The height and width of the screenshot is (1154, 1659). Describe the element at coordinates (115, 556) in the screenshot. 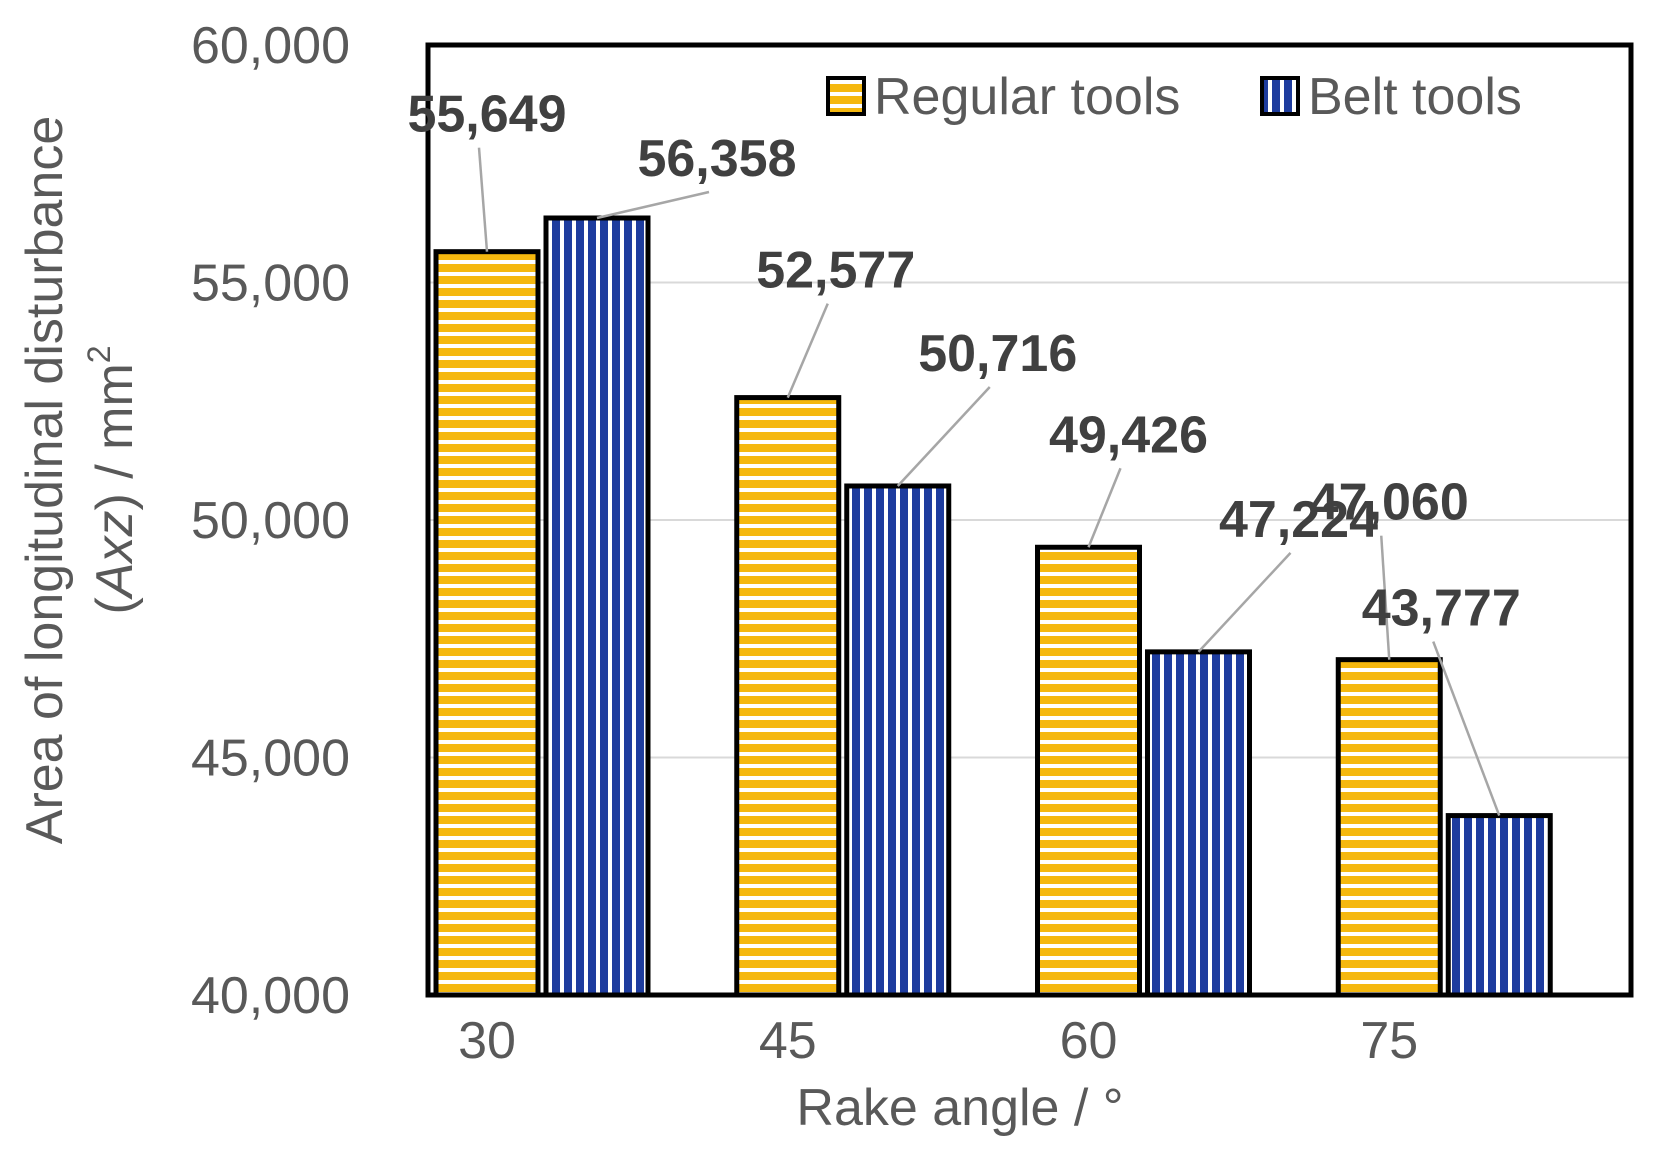

I see `y-axis-title-italic: Axz` at that location.